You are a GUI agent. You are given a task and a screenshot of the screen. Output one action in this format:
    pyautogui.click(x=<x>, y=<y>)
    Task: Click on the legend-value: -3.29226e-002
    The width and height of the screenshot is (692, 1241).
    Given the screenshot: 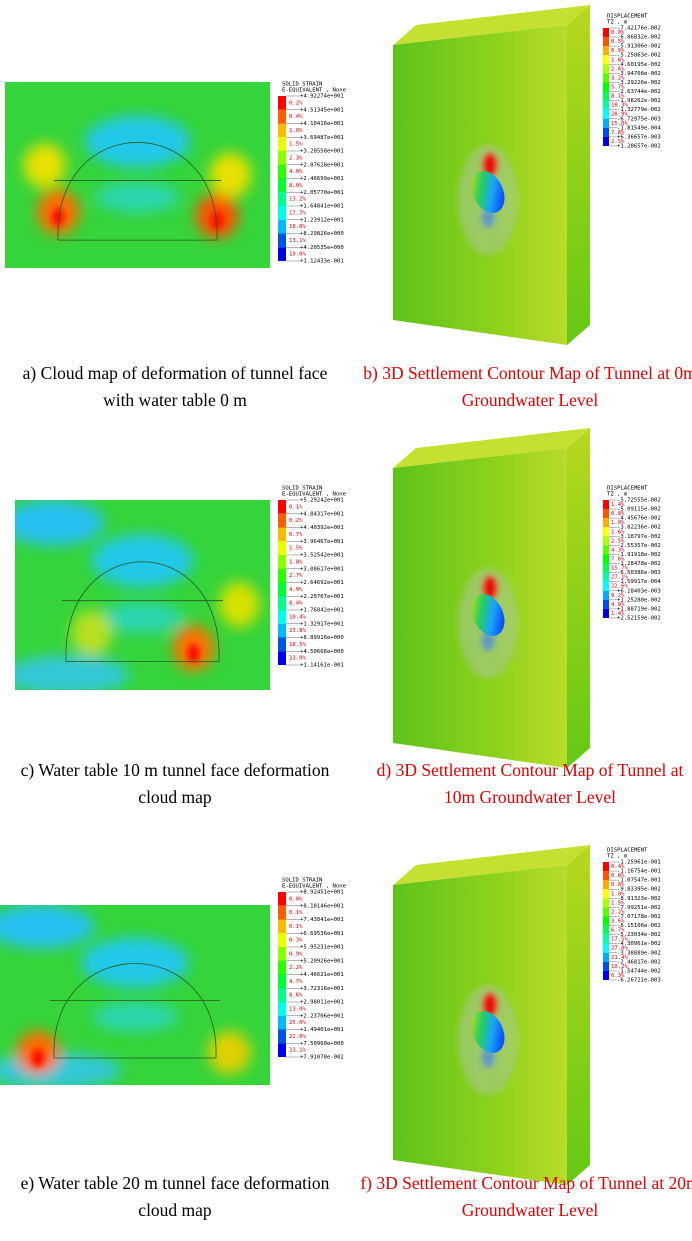 What is the action you would take?
    pyautogui.click(x=639, y=83)
    